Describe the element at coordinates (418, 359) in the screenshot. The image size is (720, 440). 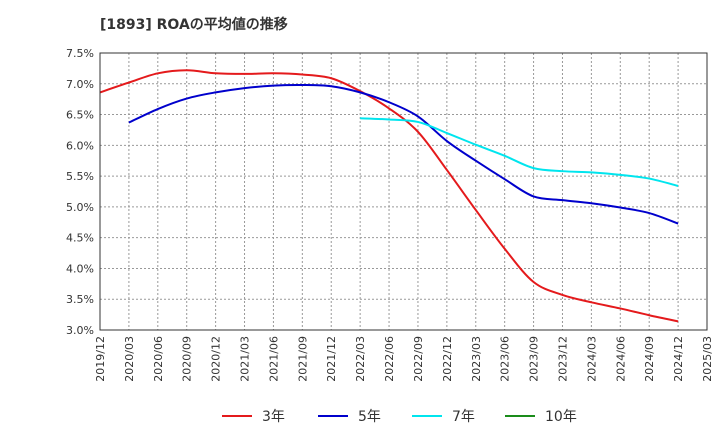
I see `x-tick-label: 2022/09` at that location.